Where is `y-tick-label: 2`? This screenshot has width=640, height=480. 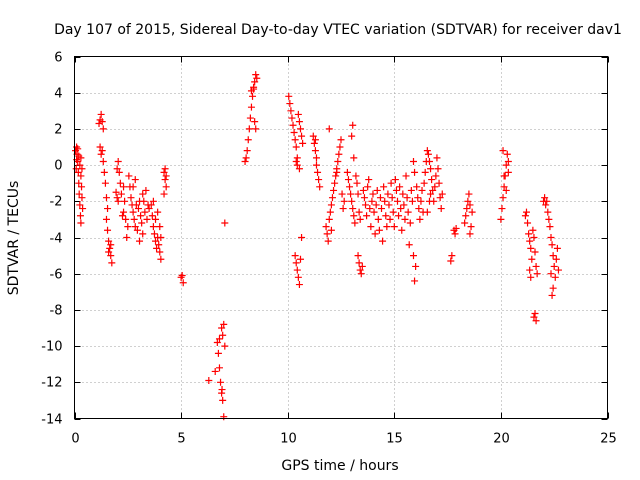 y-tick-label: 2 is located at coordinates (58, 130).